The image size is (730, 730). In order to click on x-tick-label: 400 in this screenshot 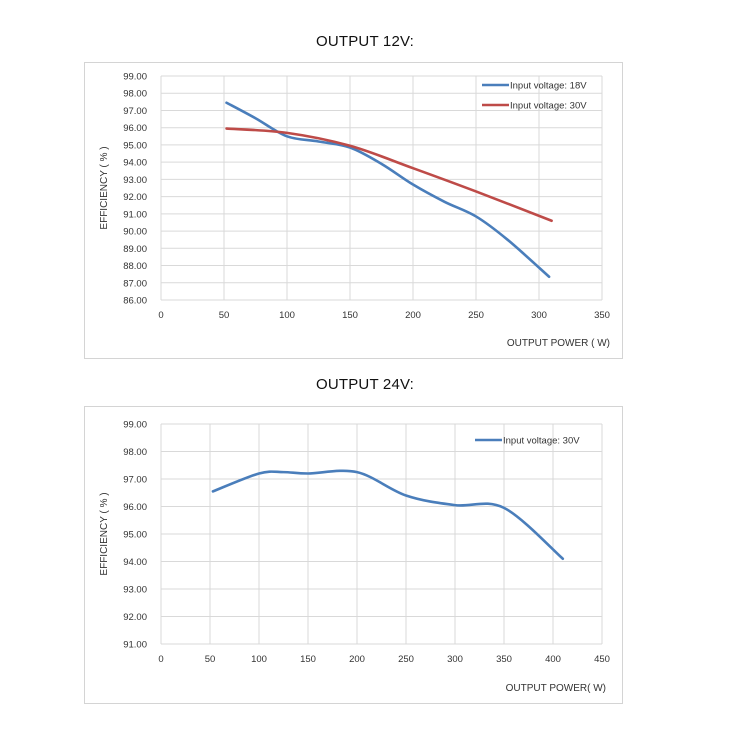, I will do `click(553, 659)`.